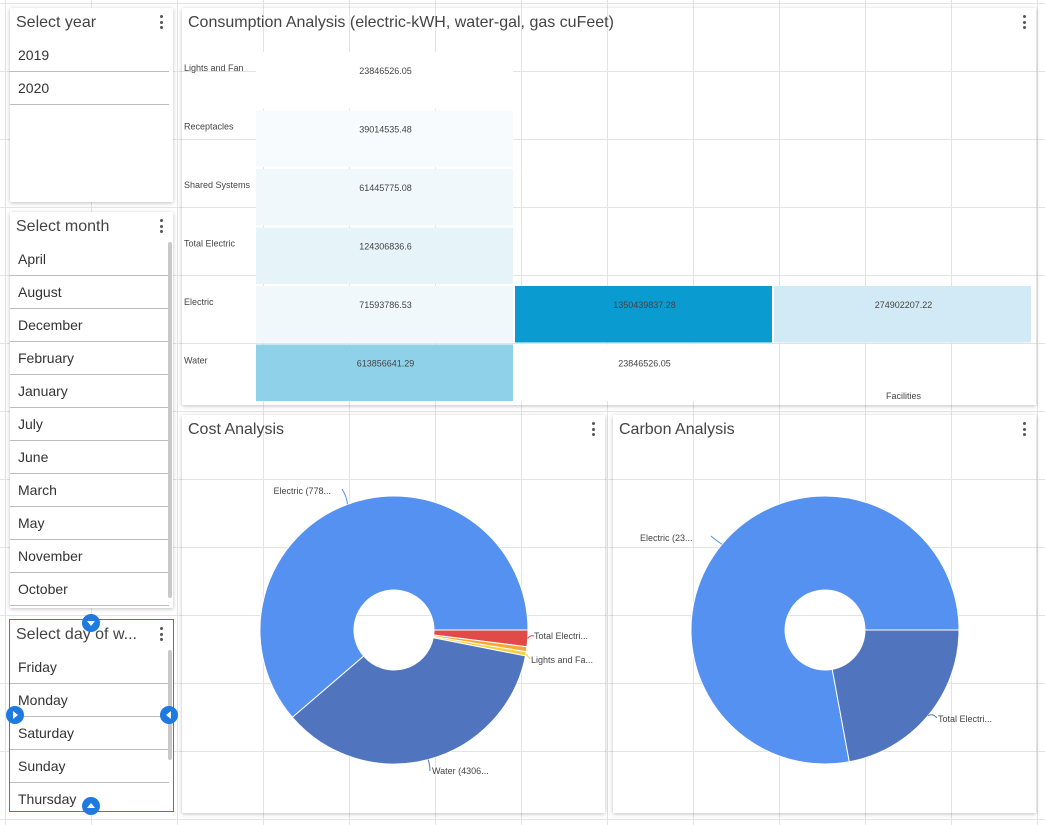 The width and height of the screenshot is (1045, 825). Describe the element at coordinates (56, 22) in the screenshot. I see `year-slicer-title: Select year` at that location.